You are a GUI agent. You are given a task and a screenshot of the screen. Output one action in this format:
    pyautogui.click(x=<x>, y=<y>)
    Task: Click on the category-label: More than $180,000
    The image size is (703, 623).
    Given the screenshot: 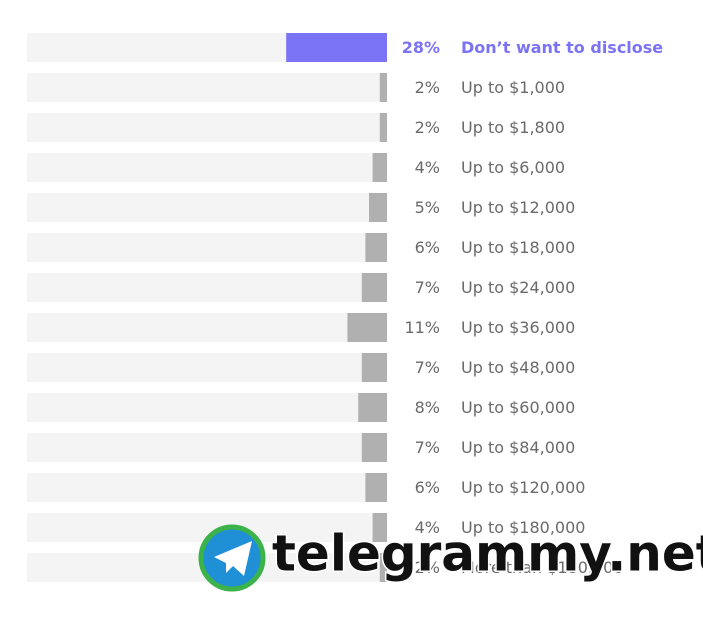 What is the action you would take?
    pyautogui.click(x=542, y=567)
    